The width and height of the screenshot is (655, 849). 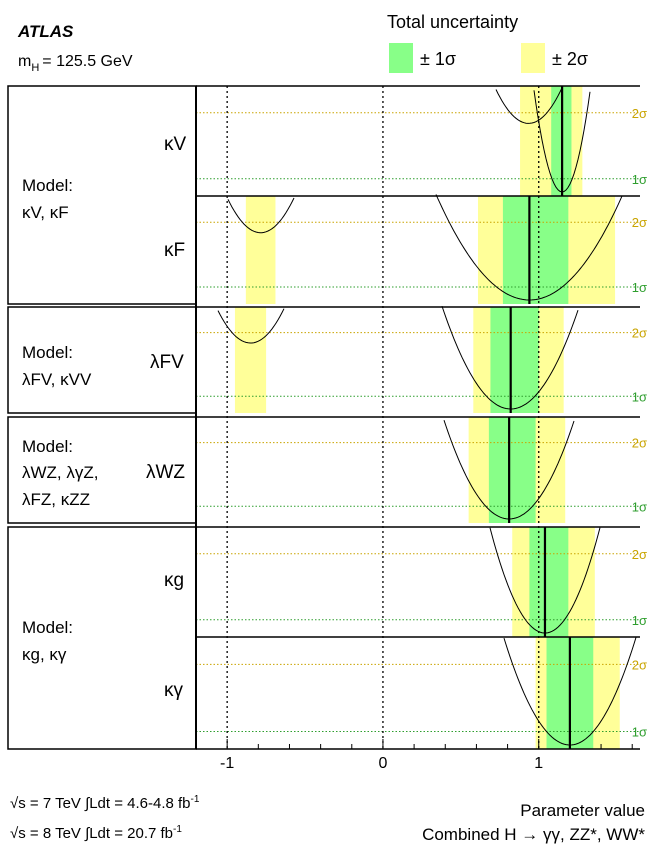 I want to click on x-tick-label: -1, so click(x=227, y=763).